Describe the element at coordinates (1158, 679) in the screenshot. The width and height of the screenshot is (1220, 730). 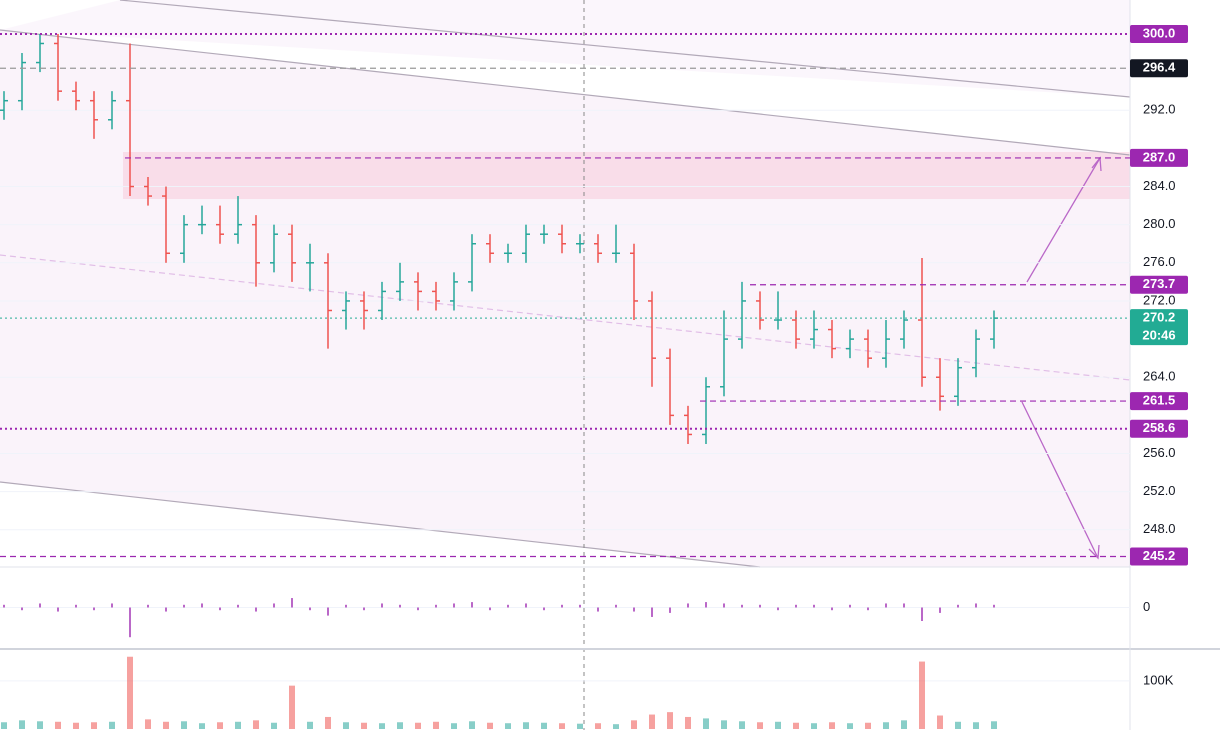
I see `vol-tick-label: 100K` at that location.